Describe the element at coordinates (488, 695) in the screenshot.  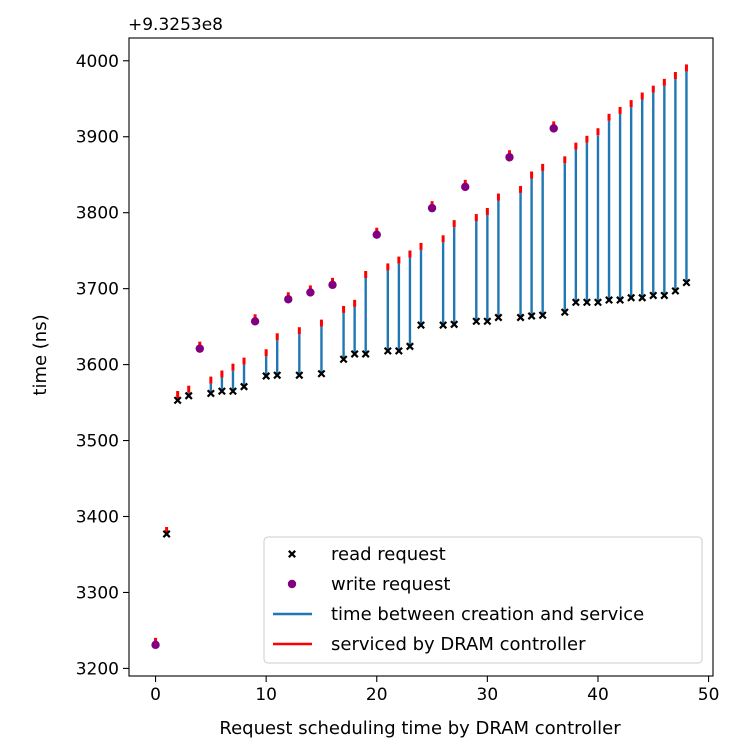
I see `x-tick-label: 30` at that location.